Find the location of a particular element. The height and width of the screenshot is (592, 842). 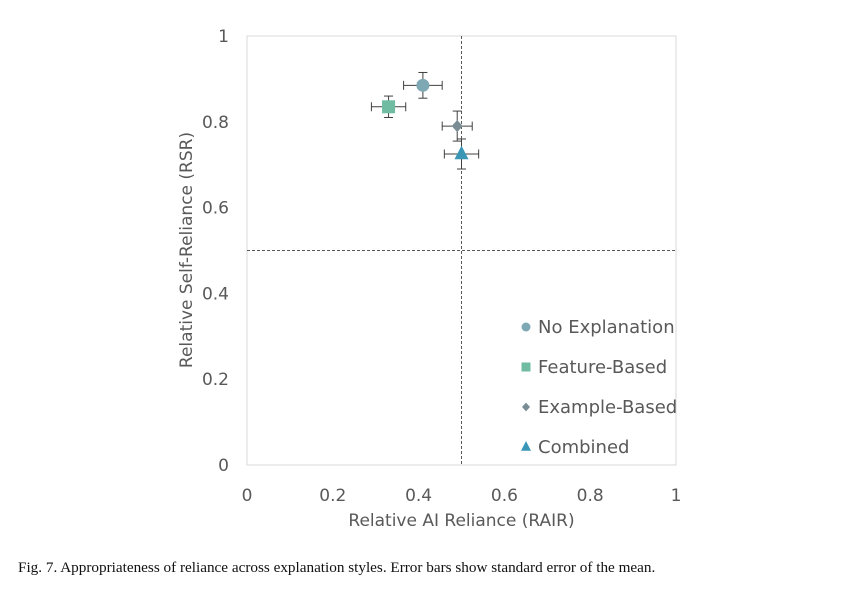

y-tick-label: 1 is located at coordinates (223, 37).